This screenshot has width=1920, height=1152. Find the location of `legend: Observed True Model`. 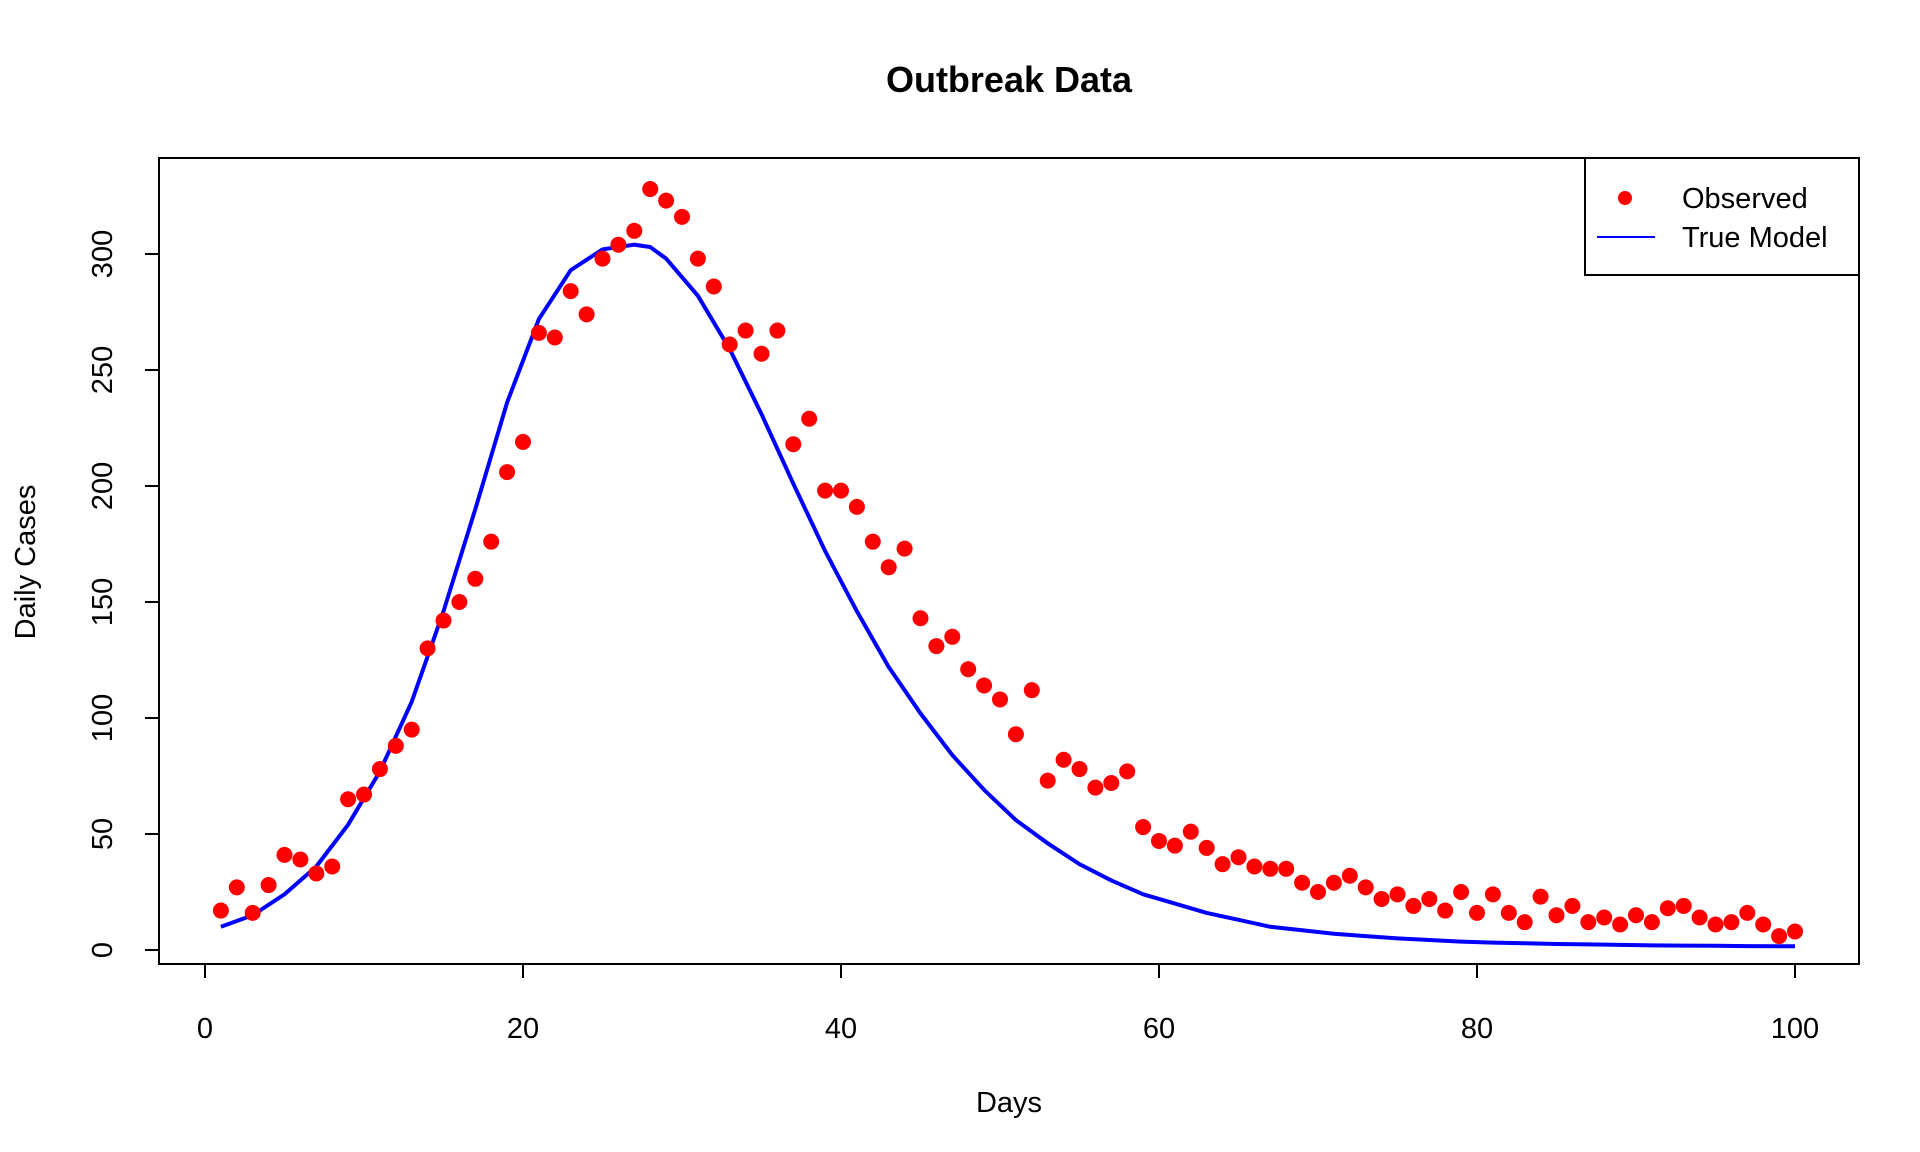

legend: Observed True Model is located at coordinates (1722, 216).